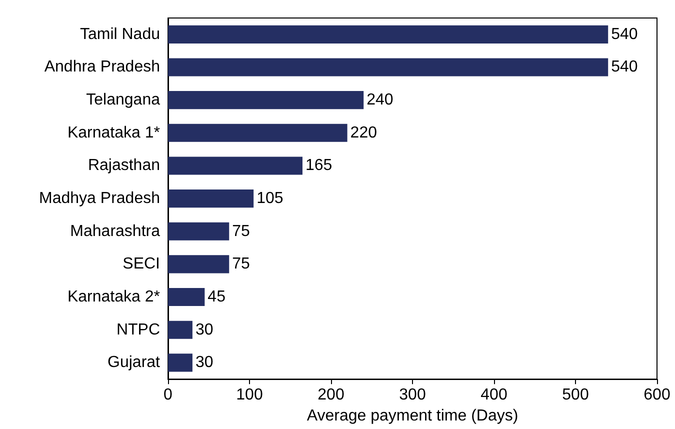 The image size is (675, 429). I want to click on y-tick-label: Madhya Pradesh, so click(99, 199).